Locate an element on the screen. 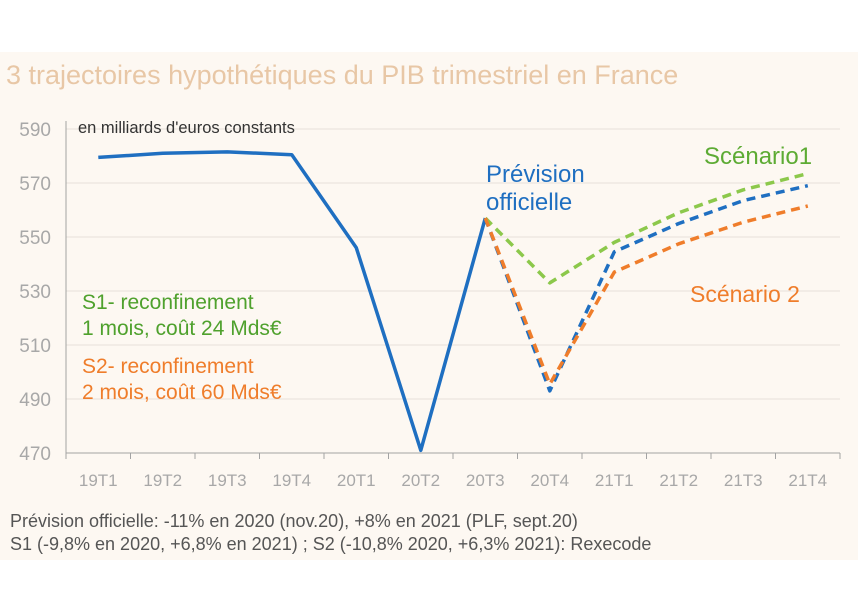  x-tick-label: 21T3 is located at coordinates (743, 480).